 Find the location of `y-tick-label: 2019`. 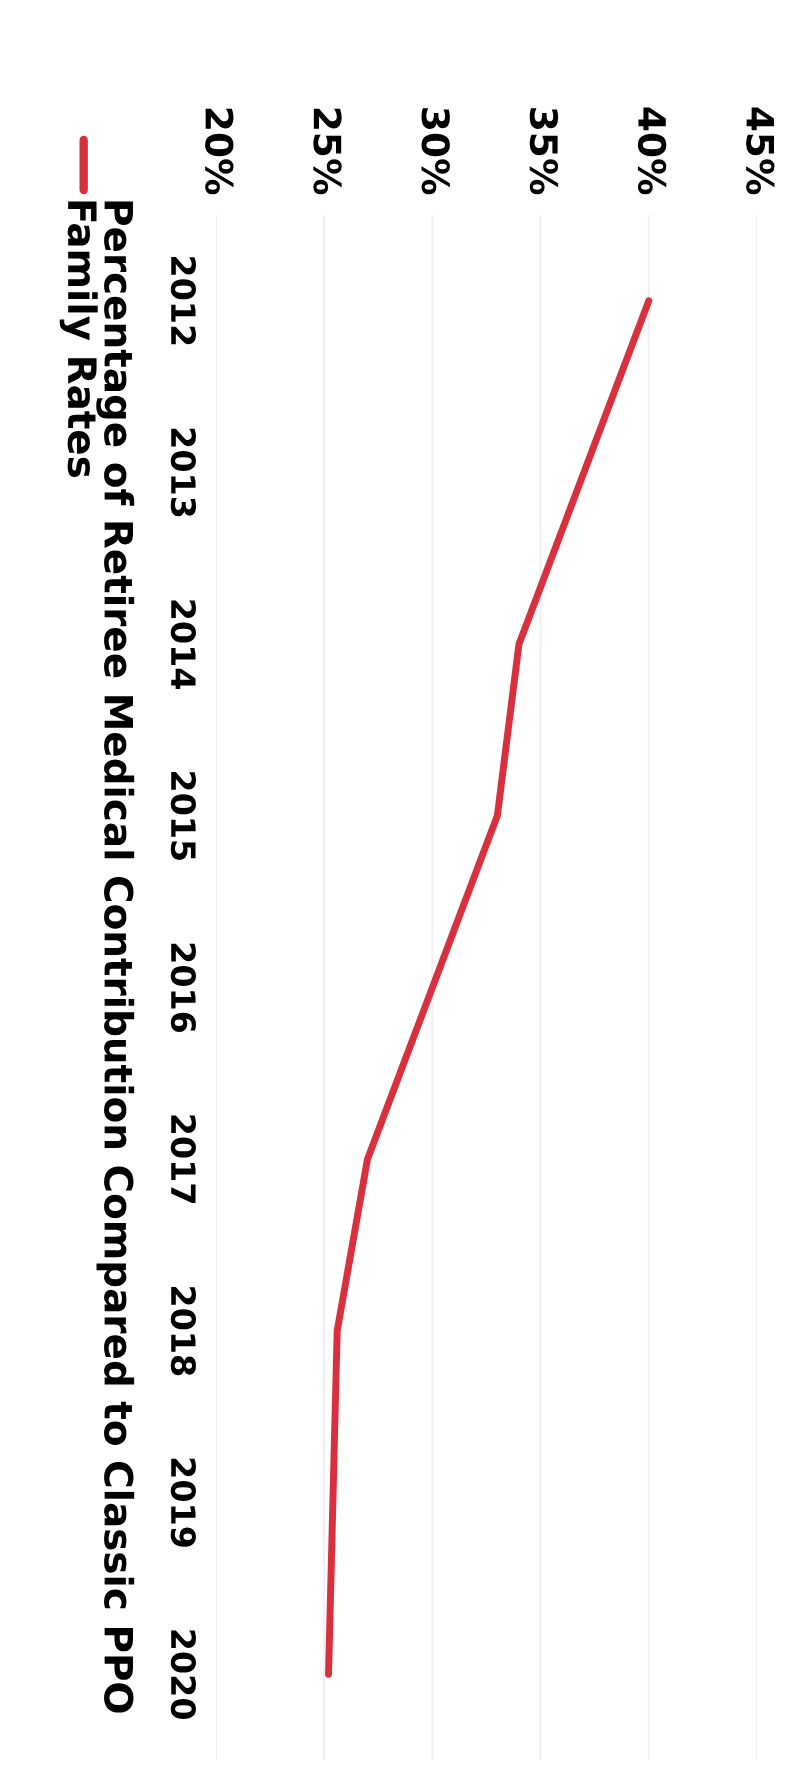

y-tick-label: 2019 is located at coordinates (183, 1502).